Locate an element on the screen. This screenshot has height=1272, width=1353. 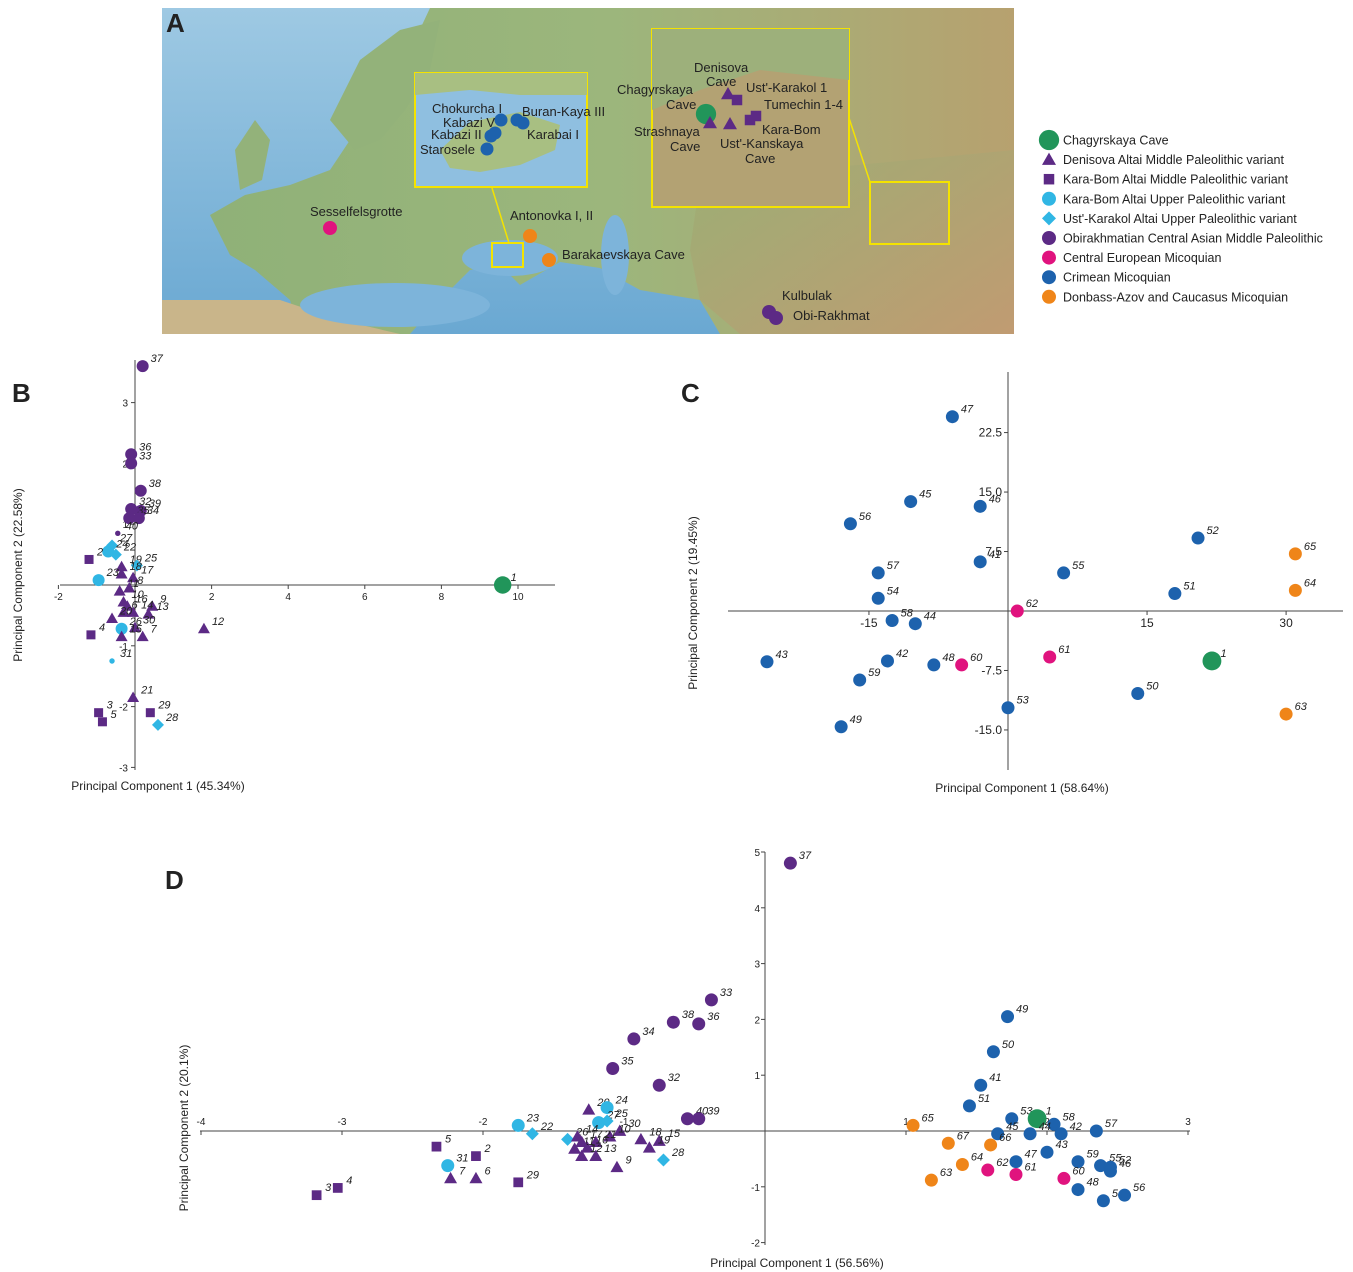
data-point-label: 38 is located at coordinates (155, 484).